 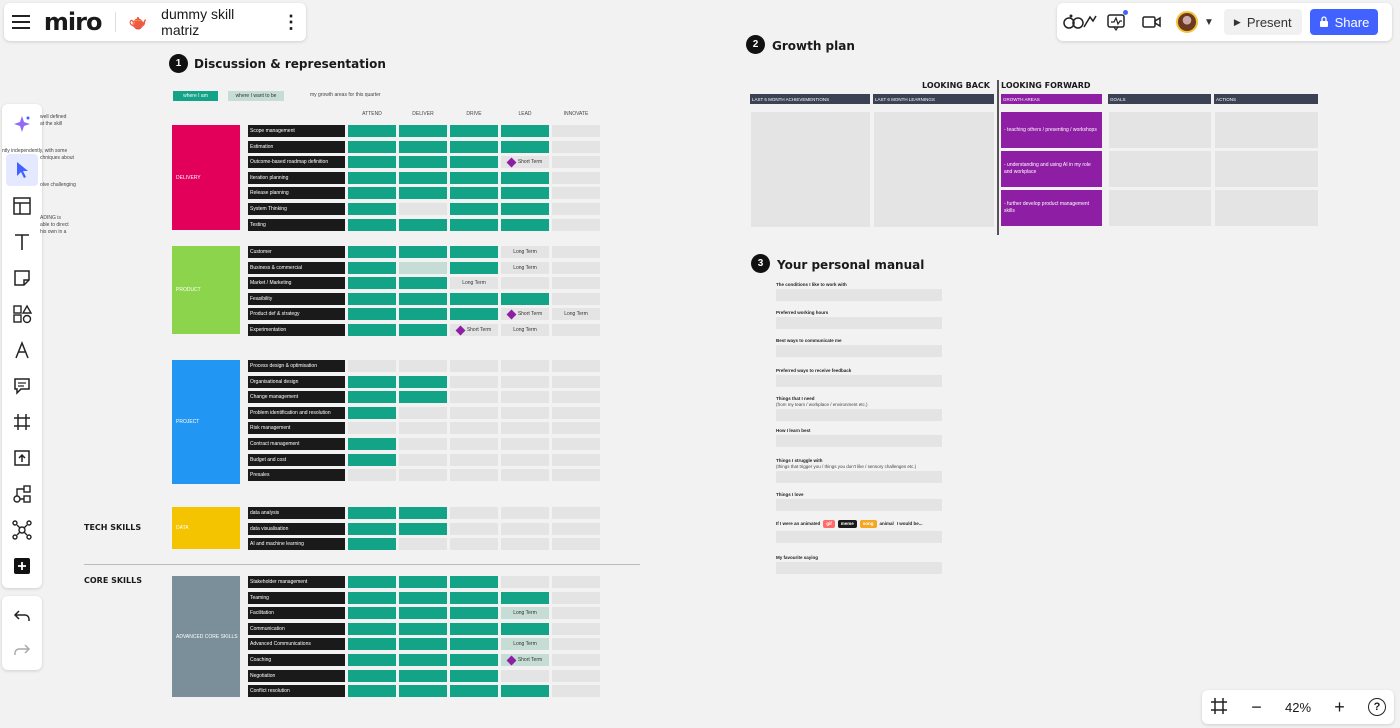 What do you see at coordinates (1266, 169) in the screenshot?
I see `action-box` at bounding box center [1266, 169].